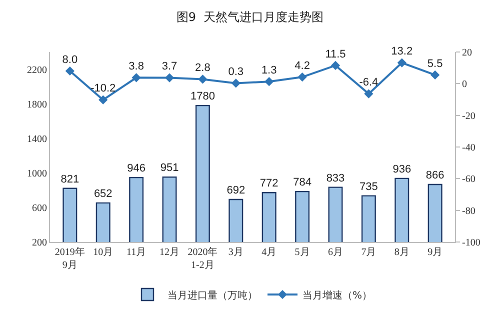 The height and width of the screenshot is (321, 500). I want to click on x-tick-label: 7月, so click(368, 252).